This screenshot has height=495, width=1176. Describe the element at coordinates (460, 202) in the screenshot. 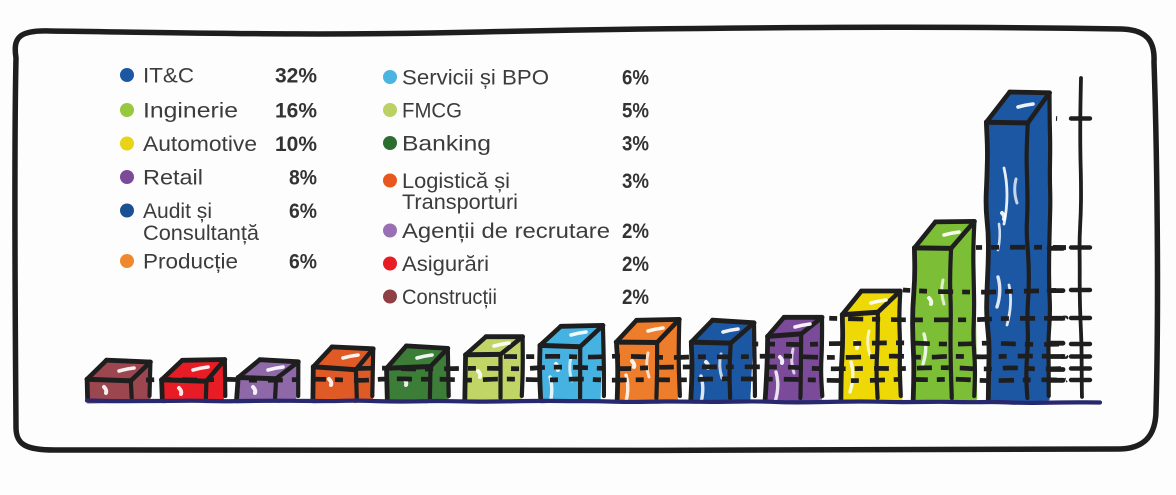

I see `svg-text: Transporturi` at that location.